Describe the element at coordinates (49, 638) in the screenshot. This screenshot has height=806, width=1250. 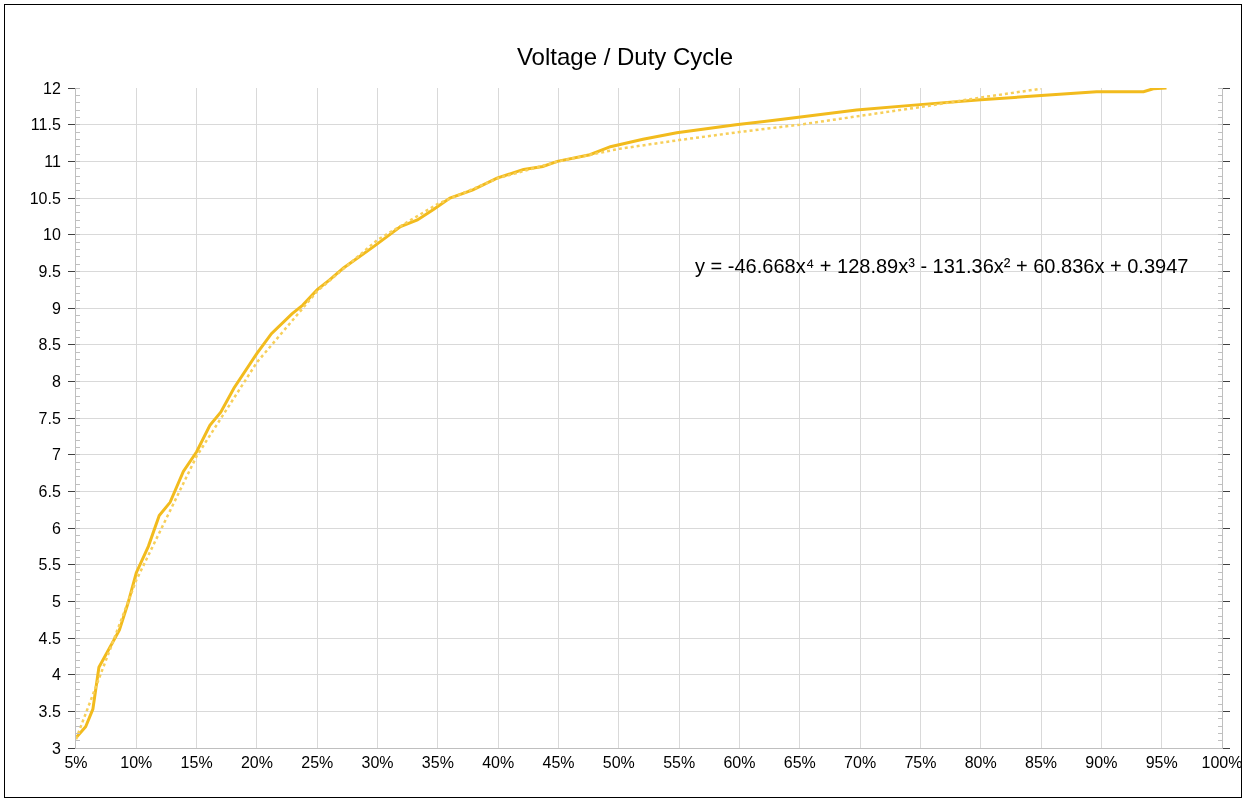
I see `y-tick-label: 4.5` at that location.